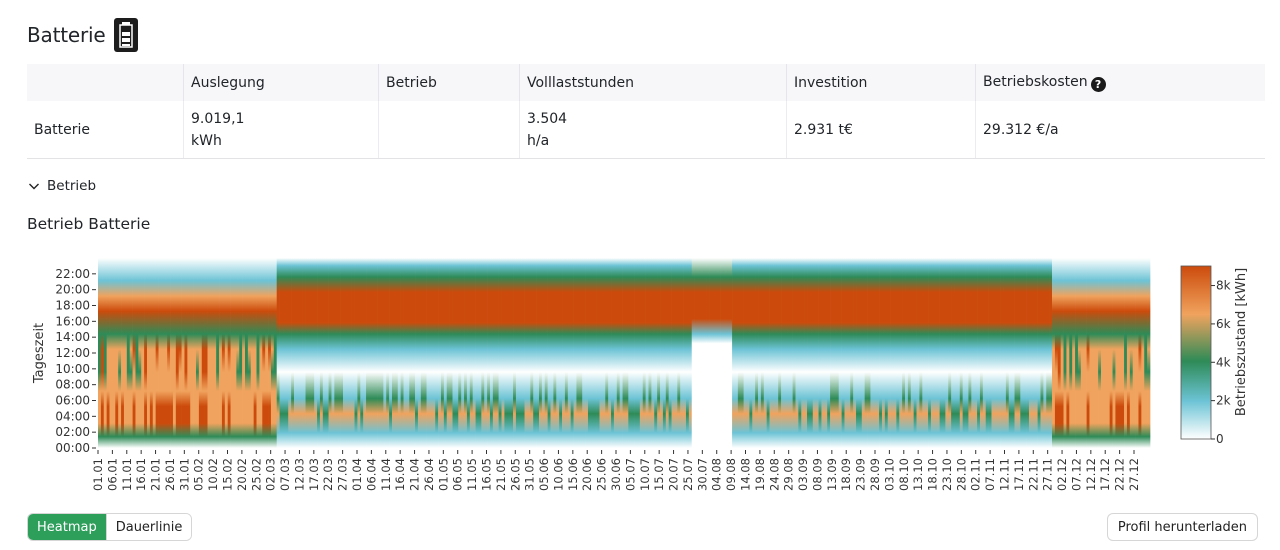 This screenshot has height=550, width=1280. What do you see at coordinates (299, 474) in the screenshot?
I see `x-tick-label: 12.03` at bounding box center [299, 474].